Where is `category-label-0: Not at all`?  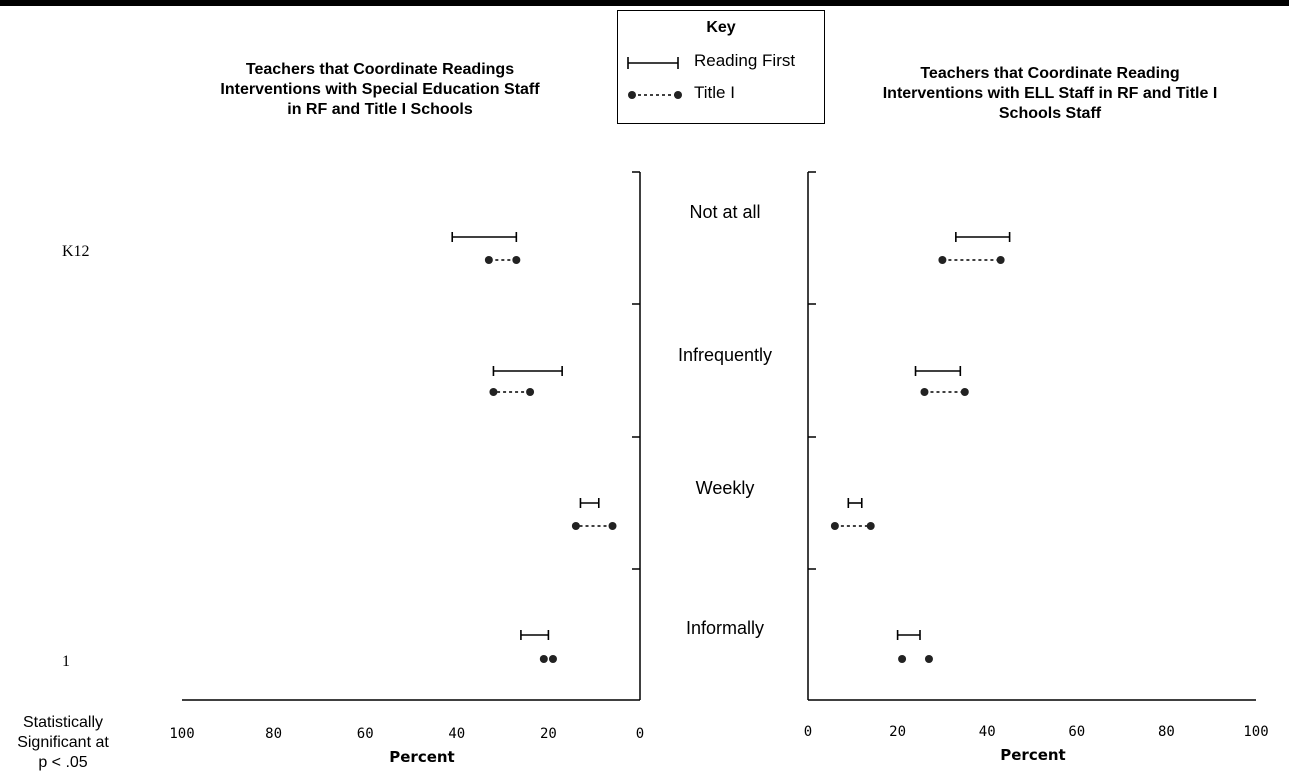 category-label-0: Not at all is located at coordinates (724, 212).